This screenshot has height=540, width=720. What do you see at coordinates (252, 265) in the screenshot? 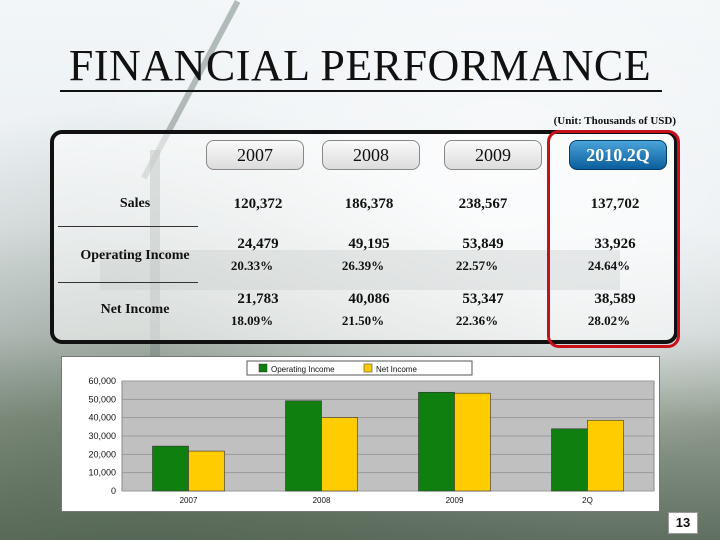
I see `table-cell-margin: 20.33%` at bounding box center [252, 265].